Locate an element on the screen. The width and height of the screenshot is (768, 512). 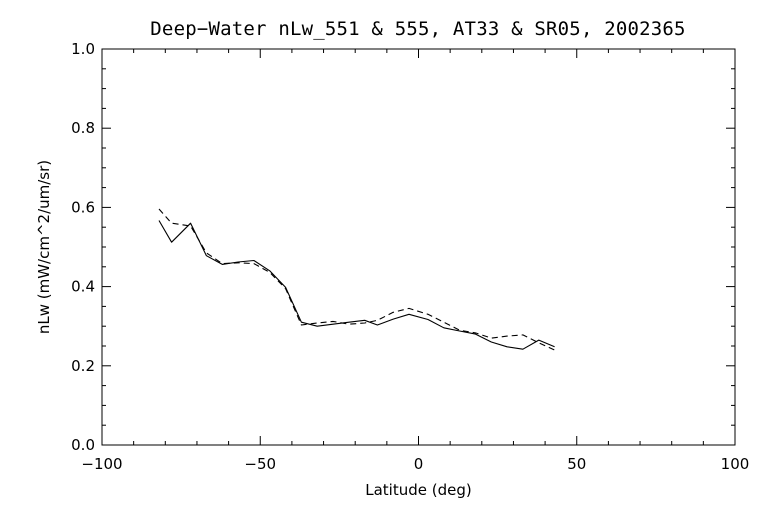
series-line-solid is located at coordinates (356, 285).